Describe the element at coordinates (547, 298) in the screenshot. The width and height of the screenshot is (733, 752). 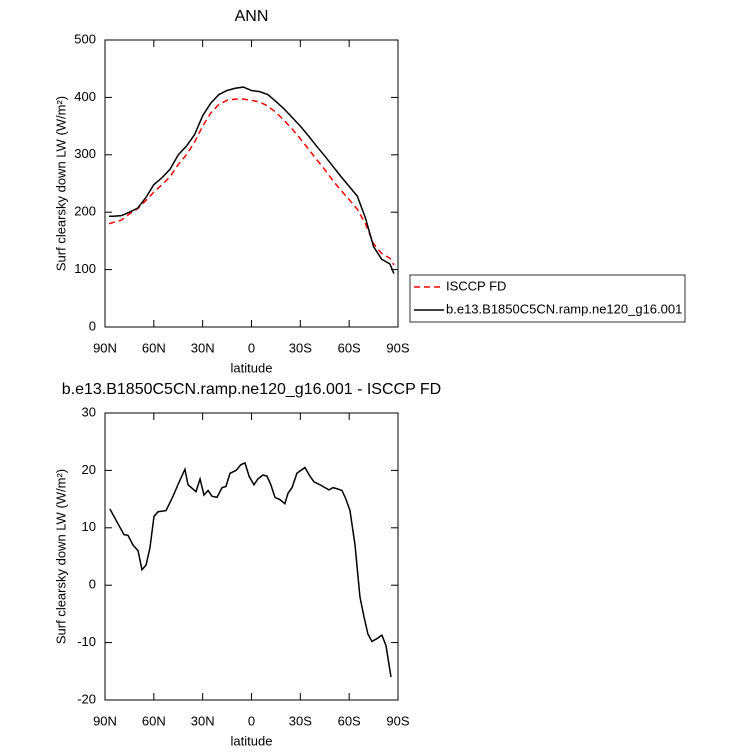
I see `legend-box` at that location.